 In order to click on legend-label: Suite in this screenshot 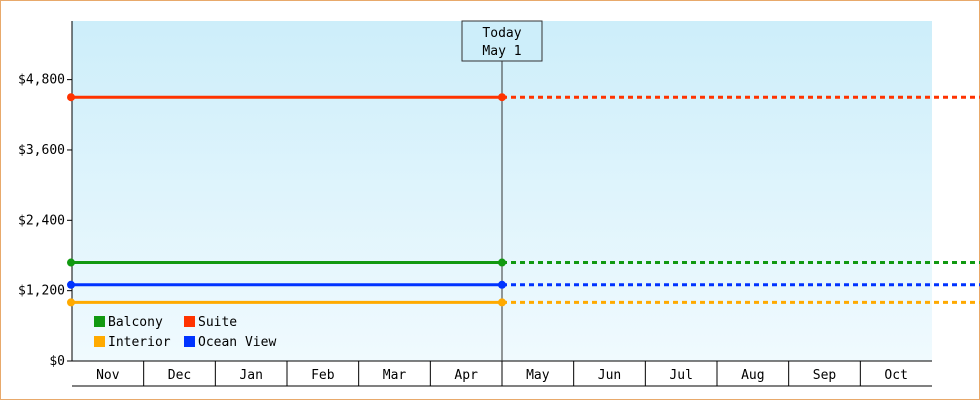, I will do `click(217, 322)`.